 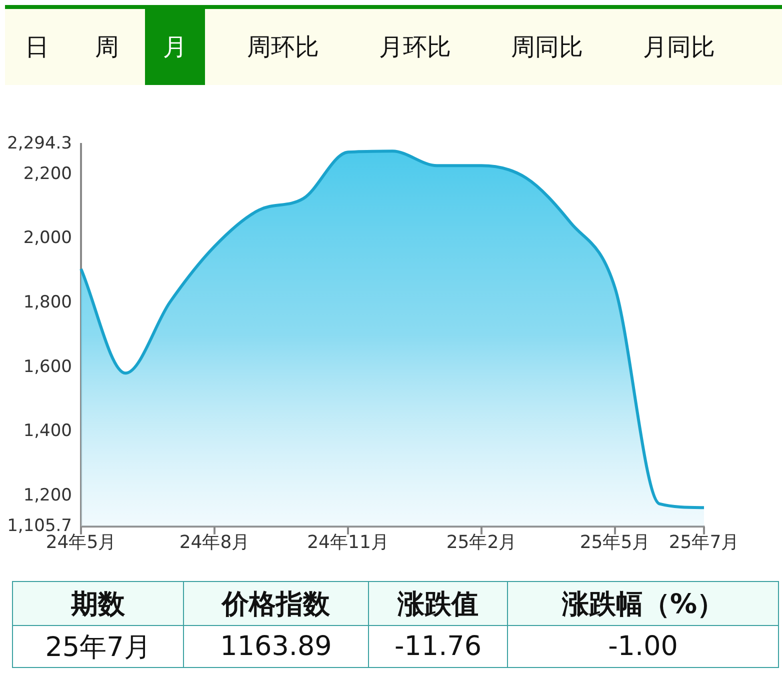 I want to click on text: -1.00, so click(x=643, y=647).